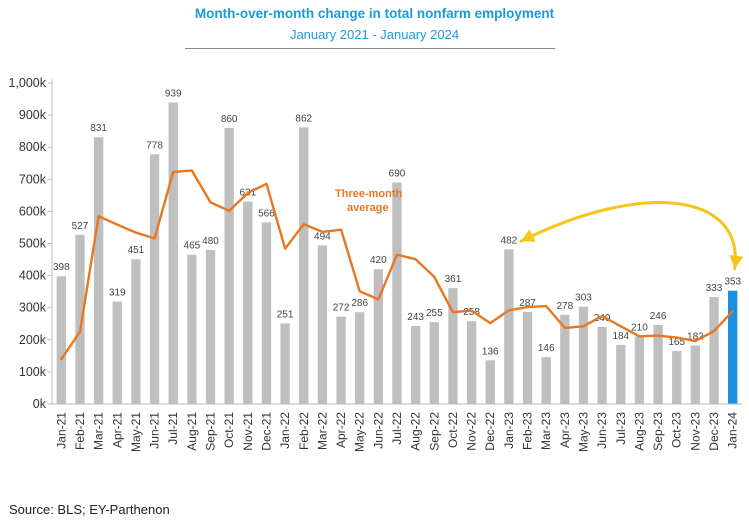 This screenshot has width=749, height=528. What do you see at coordinates (80, 226) in the screenshot?
I see `data-label: 527` at bounding box center [80, 226].